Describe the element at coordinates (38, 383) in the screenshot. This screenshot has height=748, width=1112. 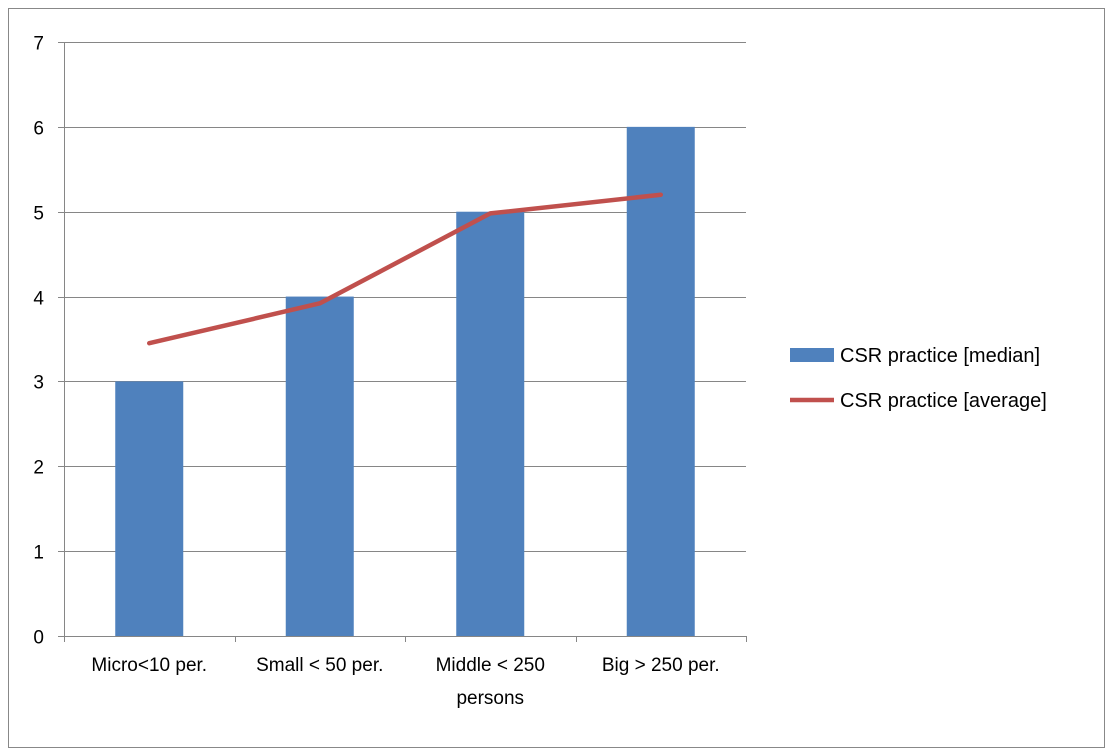
I see `y-tick-label: 3` at that location.